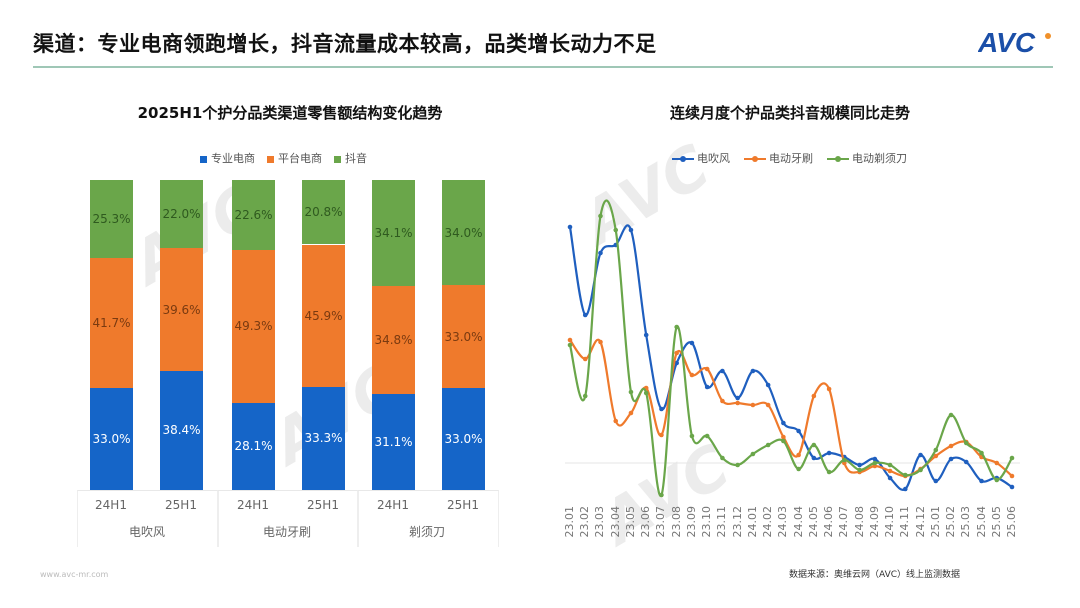 The height and width of the screenshot is (608, 1080). I want to click on x-month-label: 23.11, so click(722, 522).